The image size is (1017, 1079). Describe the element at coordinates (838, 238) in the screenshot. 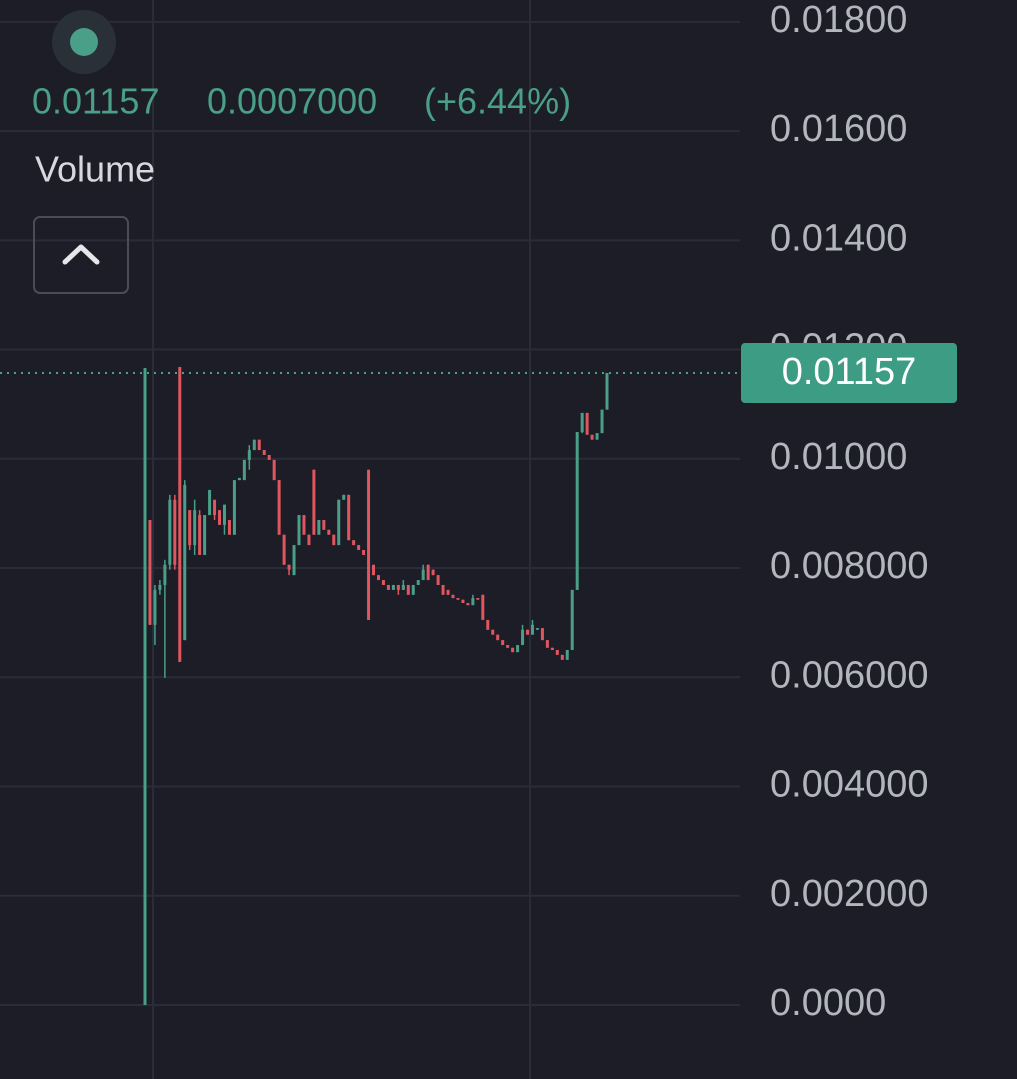

I see `y-tick-label: 0.01400` at that location.